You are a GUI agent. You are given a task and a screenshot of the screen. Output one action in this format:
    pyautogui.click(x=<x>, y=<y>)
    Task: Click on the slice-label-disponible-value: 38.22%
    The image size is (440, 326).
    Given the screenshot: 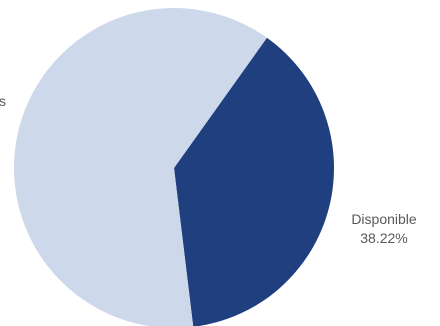 What is the action you would take?
    pyautogui.click(x=383, y=238)
    